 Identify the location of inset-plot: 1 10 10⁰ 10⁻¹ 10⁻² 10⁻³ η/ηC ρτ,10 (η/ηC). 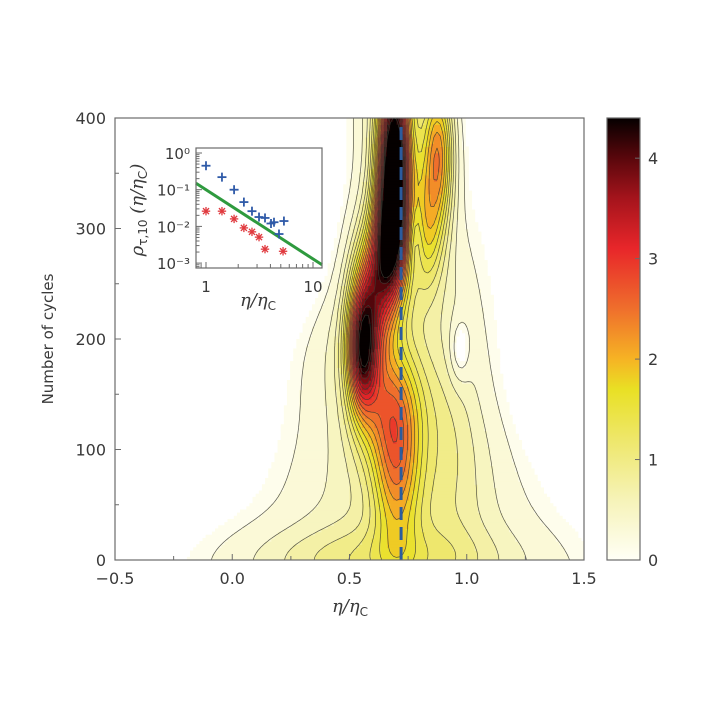
(225, 229).